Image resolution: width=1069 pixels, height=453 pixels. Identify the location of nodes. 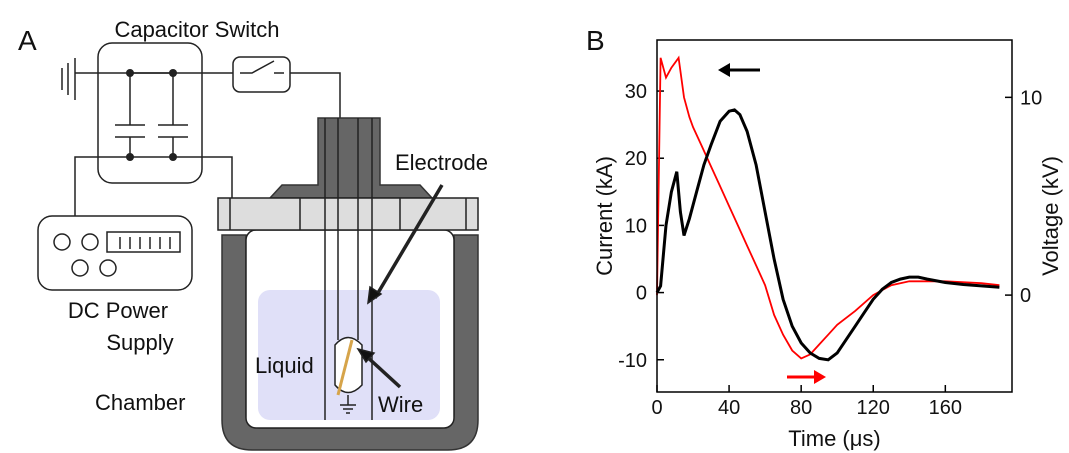
(151, 115).